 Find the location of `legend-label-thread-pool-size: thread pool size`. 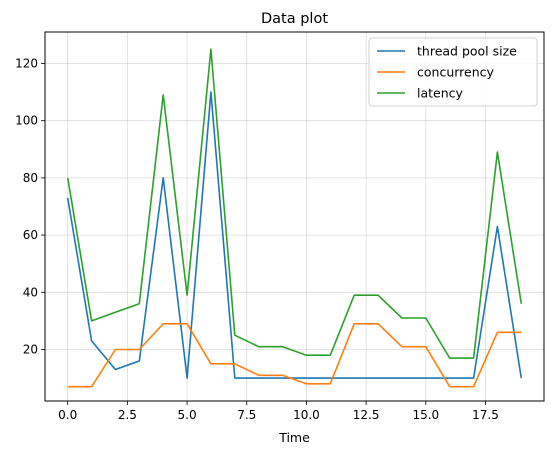

legend-label-thread-pool-size: thread pool size is located at coordinates (467, 51).